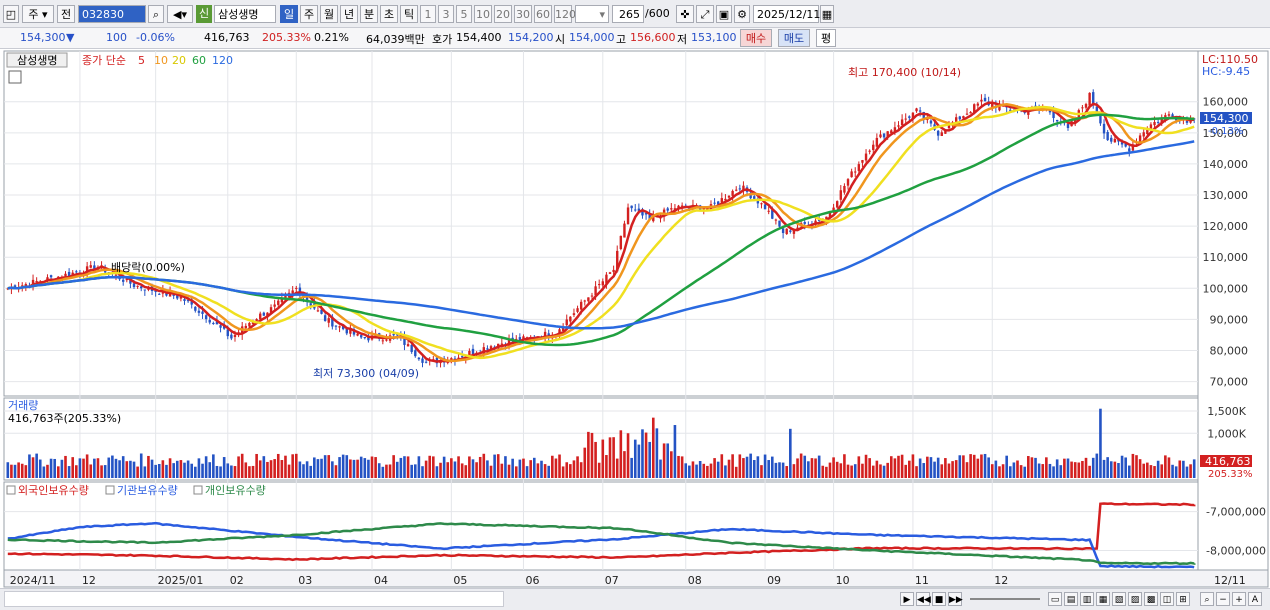 The width and height of the screenshot is (1270, 610). I want to click on period-month-button: 월, so click(329, 14).